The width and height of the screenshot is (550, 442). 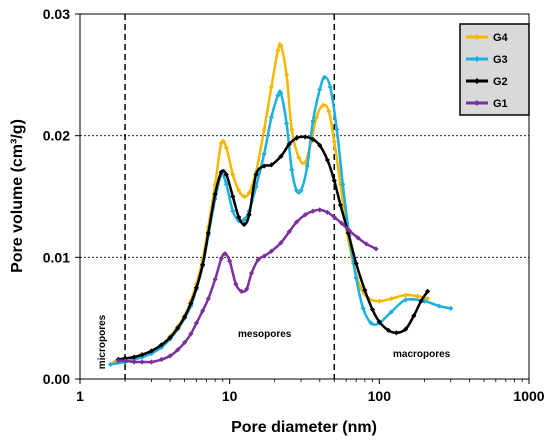 I want to click on y-tick-label-1: 0.01, so click(x=56, y=257).